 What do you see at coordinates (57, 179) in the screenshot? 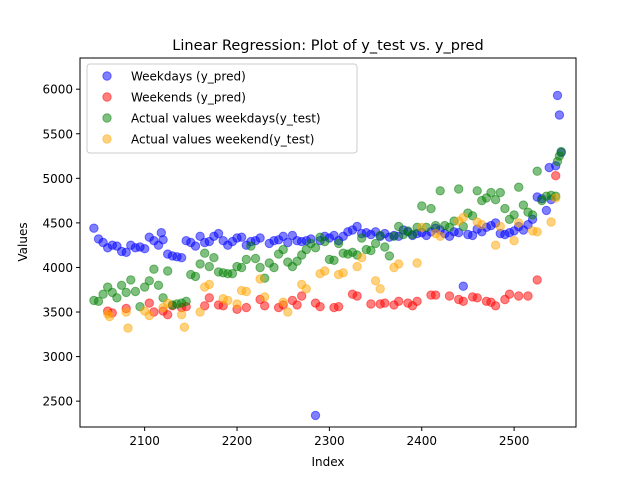
I see `y-tick-label-6: 5000` at bounding box center [57, 179].